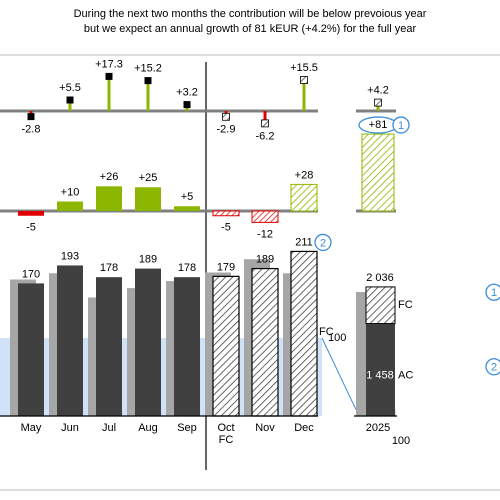  What do you see at coordinates (304, 428) in the screenshot?
I see `month-label: Dec` at bounding box center [304, 428].